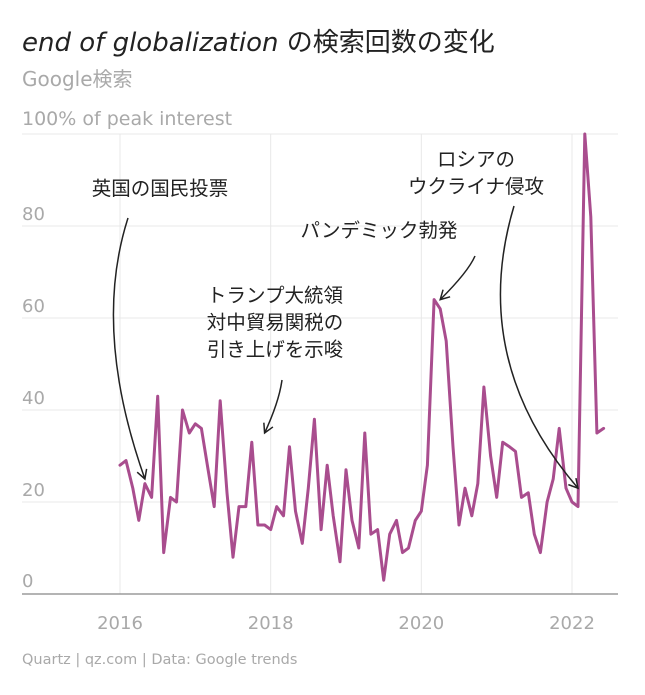  Describe the element at coordinates (33, 490) in the screenshot. I see `y-tick-label: 20` at that location.